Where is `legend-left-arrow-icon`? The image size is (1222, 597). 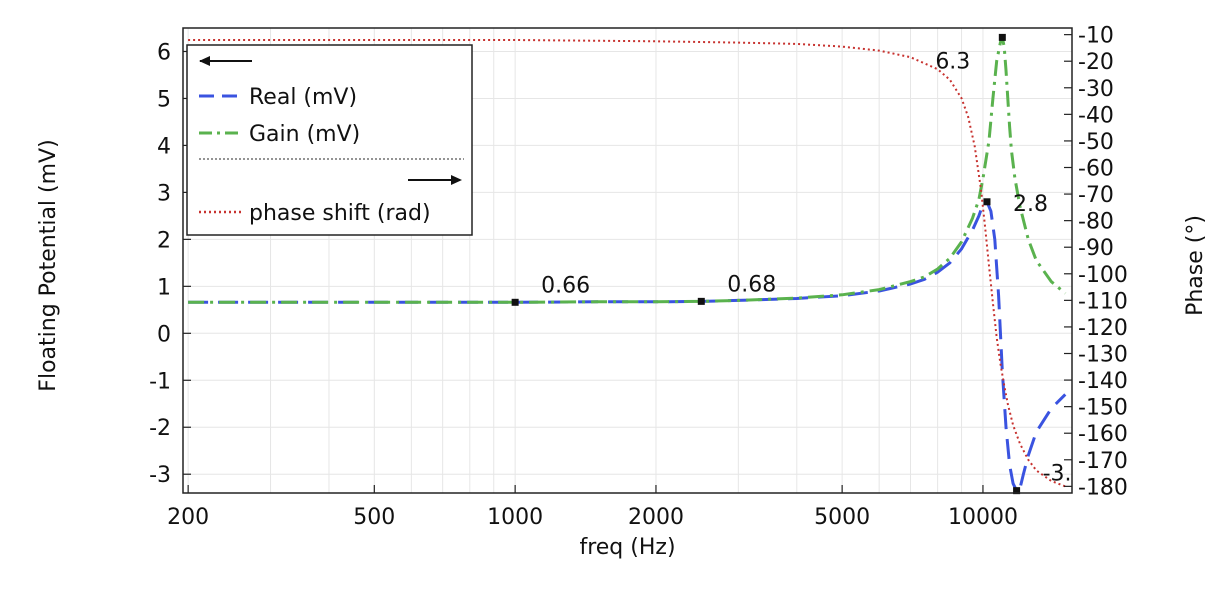 legend-left-arrow-icon is located at coordinates (225, 61).